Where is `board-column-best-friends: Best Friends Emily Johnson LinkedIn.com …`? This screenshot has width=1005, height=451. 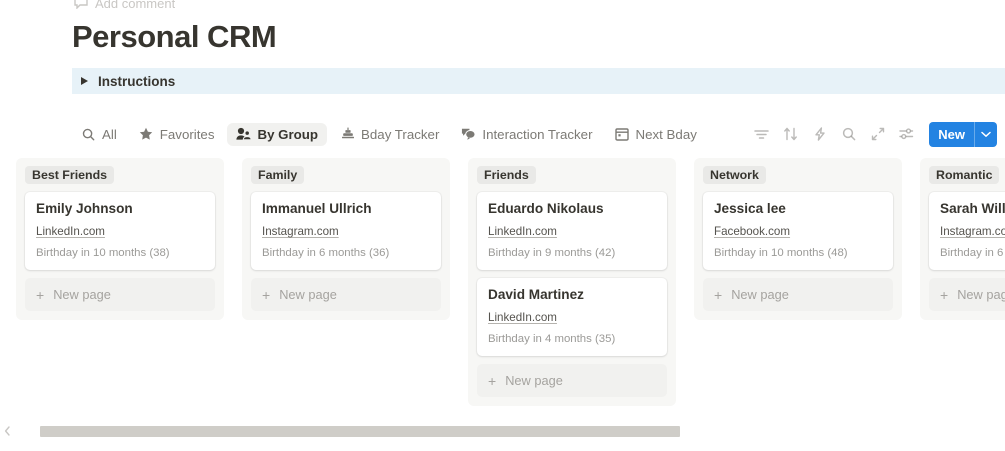 board-column-best-friends: Best Friends Emily Johnson LinkedIn.com … is located at coordinates (120, 239).